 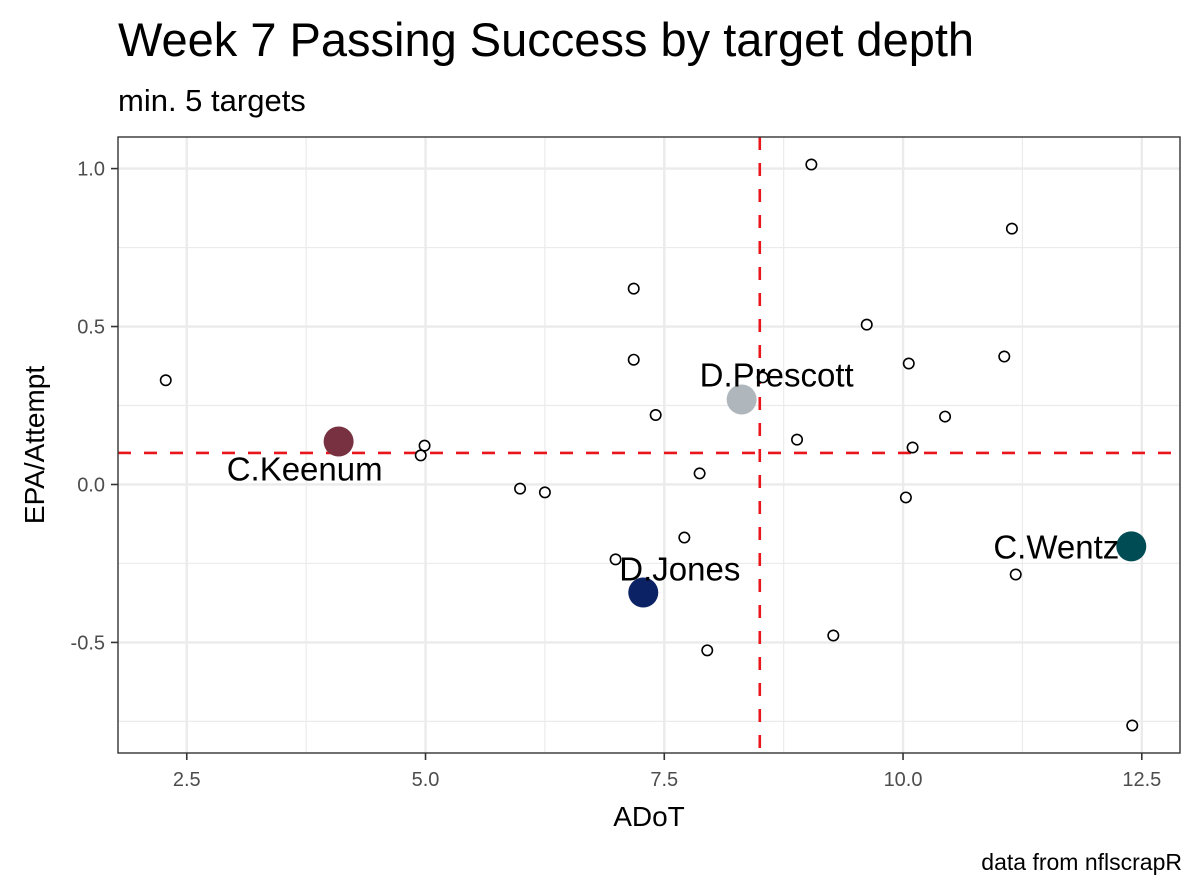 What do you see at coordinates (212, 100) in the screenshot?
I see `chart-subtitle: min. 5 targets` at bounding box center [212, 100].